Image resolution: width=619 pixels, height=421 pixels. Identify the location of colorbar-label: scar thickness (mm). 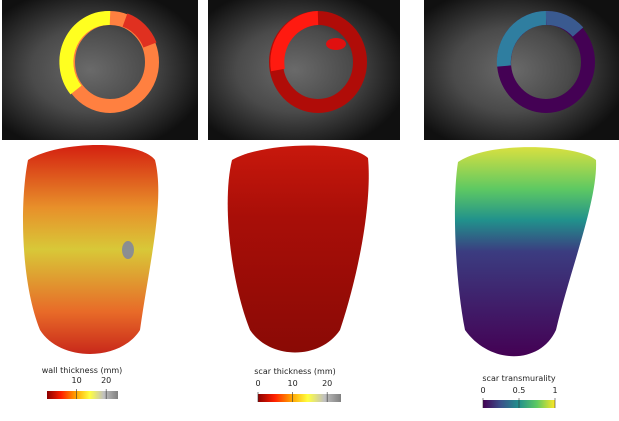
(294, 371).